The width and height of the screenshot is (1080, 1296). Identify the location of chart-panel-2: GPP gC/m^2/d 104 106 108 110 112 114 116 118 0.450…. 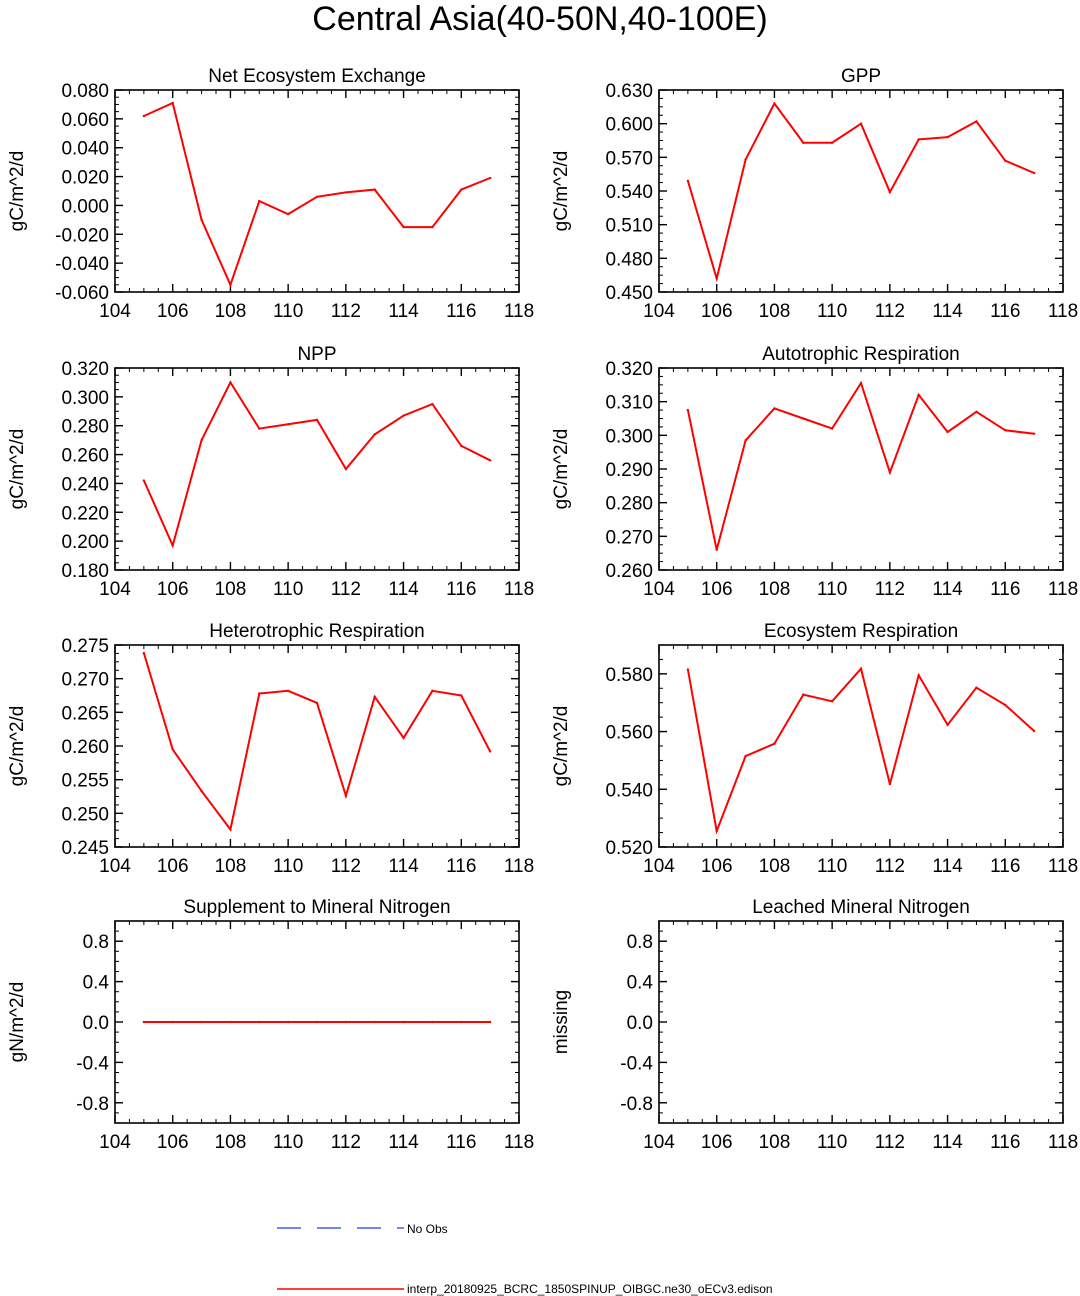
(814, 194).